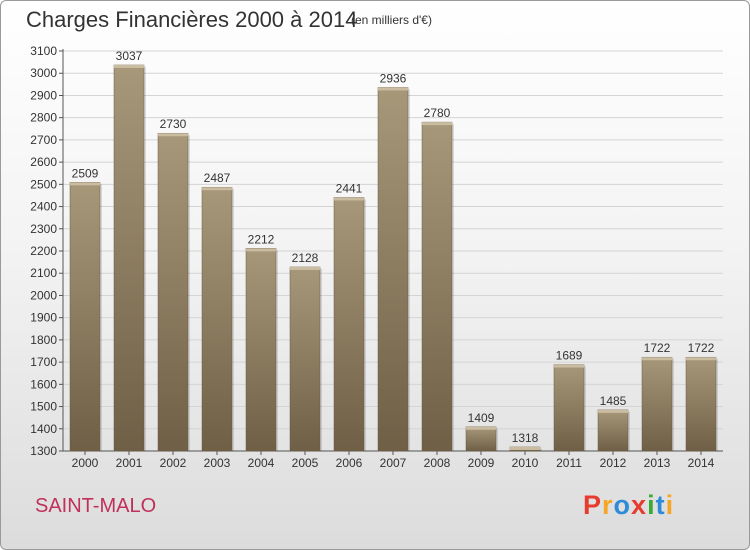 This screenshot has width=750, height=550. What do you see at coordinates (701, 348) in the screenshot?
I see `data-label-2014: 1722` at bounding box center [701, 348].